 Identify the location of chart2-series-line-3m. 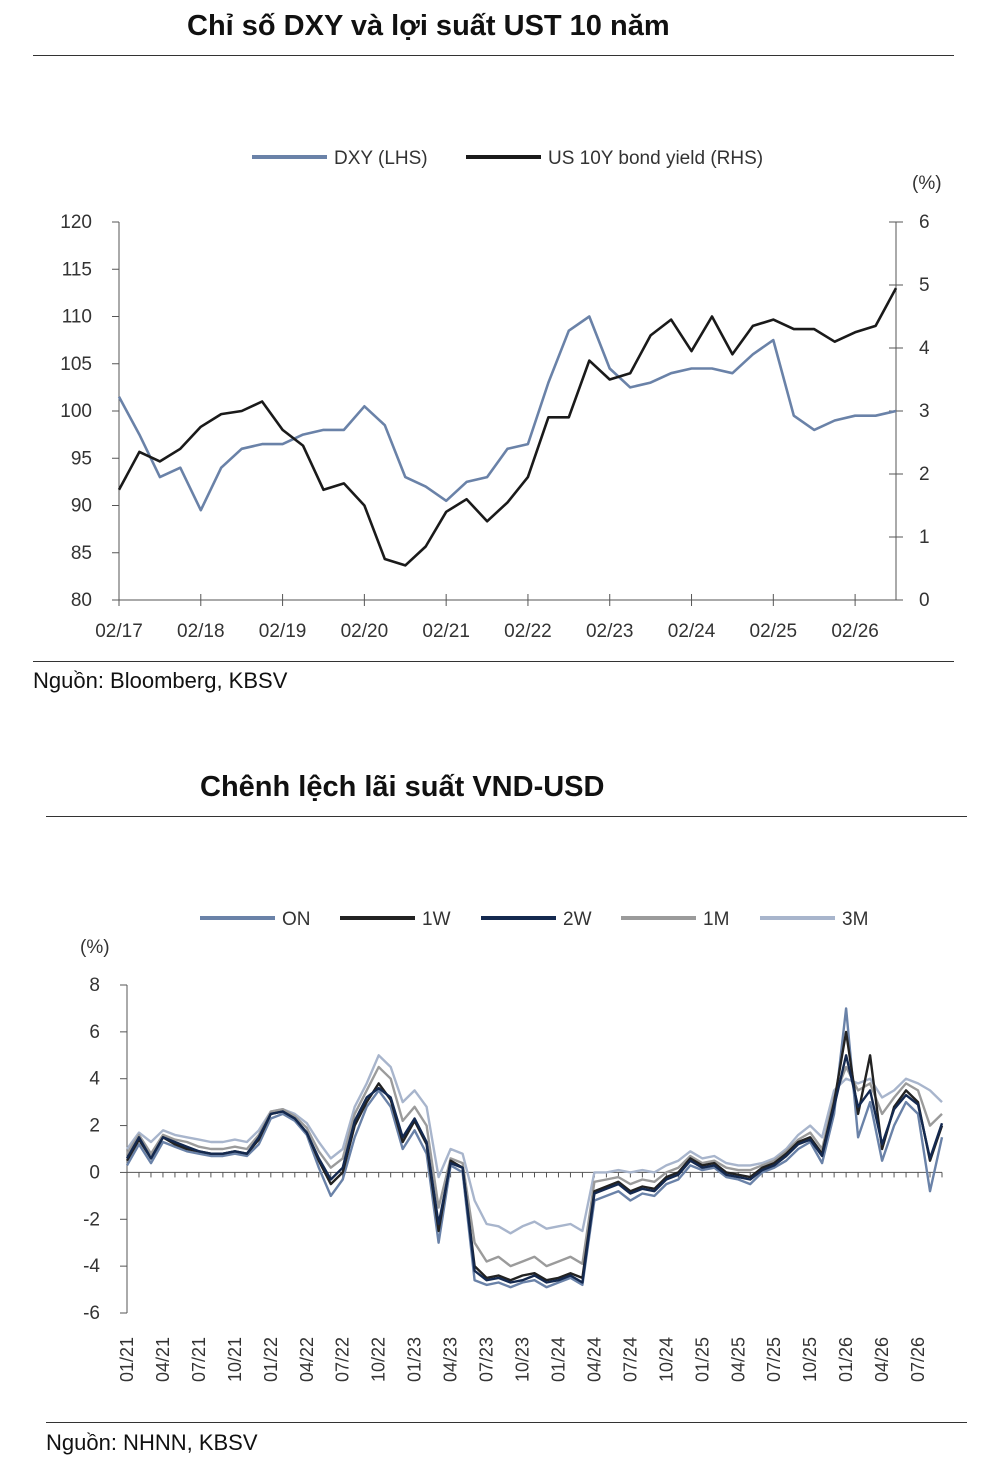
(534, 1144).